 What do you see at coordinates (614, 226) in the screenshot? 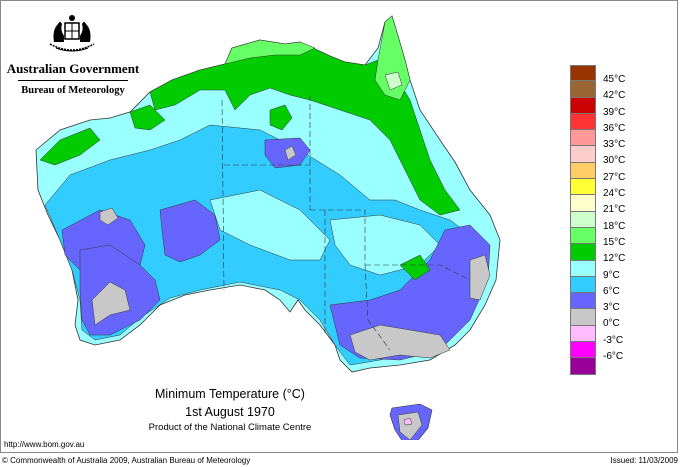
I see `legend-label: 18°C` at bounding box center [614, 226].